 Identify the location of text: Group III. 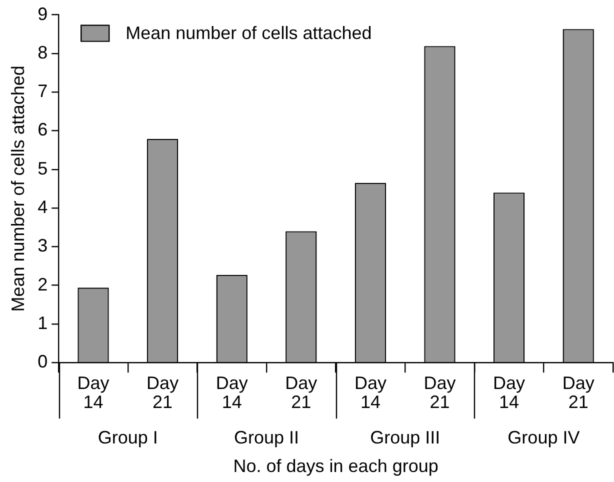
(405, 438).